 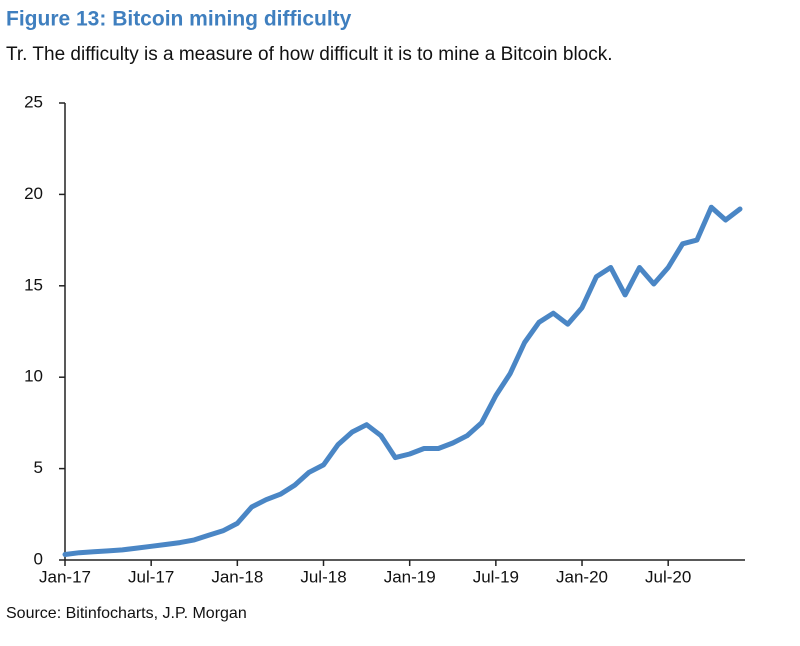 What do you see at coordinates (410, 576) in the screenshot?
I see `x-tick-label: Jan-19` at bounding box center [410, 576].